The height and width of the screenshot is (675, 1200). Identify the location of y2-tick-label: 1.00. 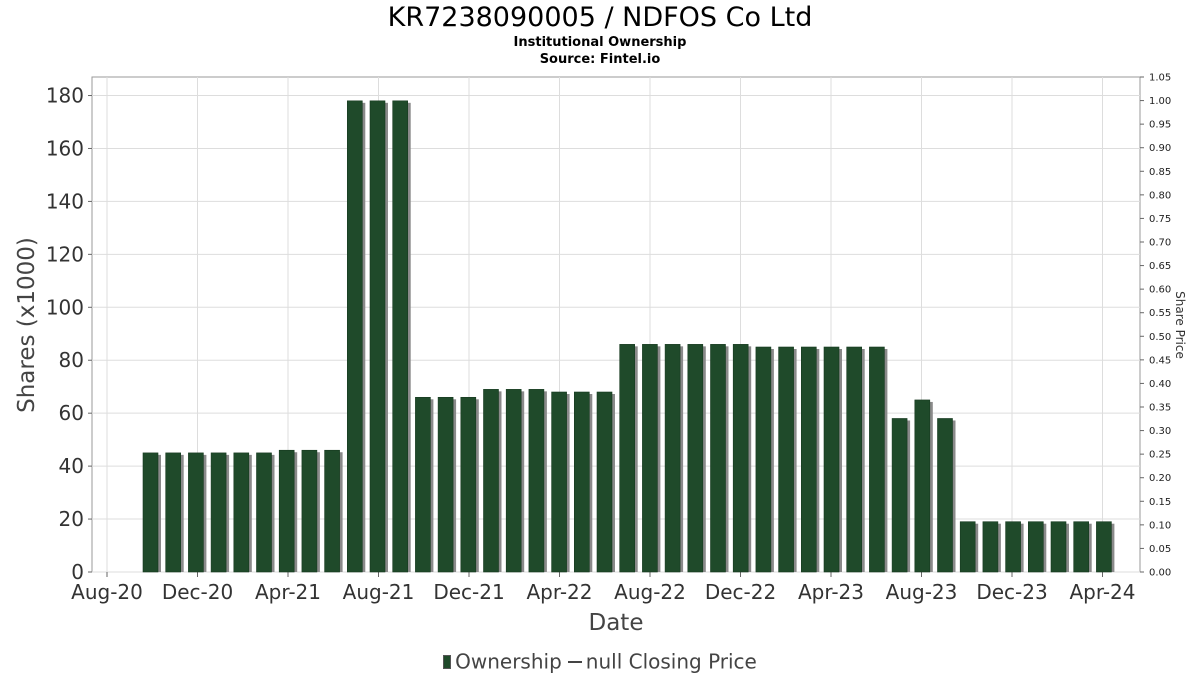
(1160, 101).